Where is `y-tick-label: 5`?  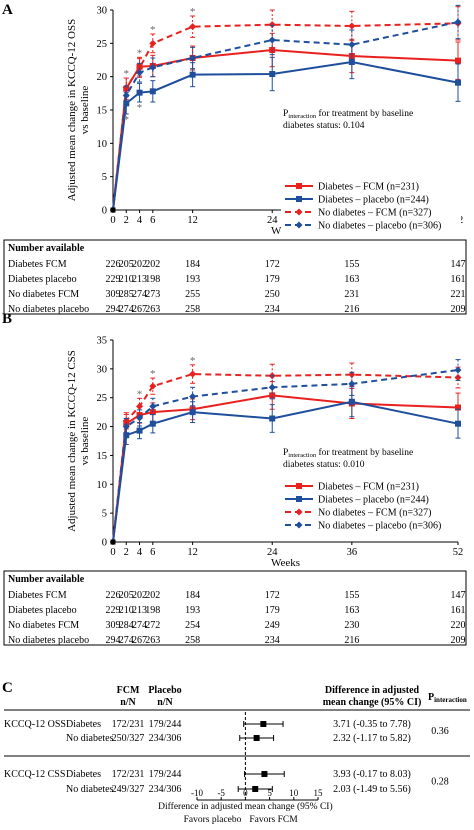
y-tick-label: 5 is located at coordinates (104, 514).